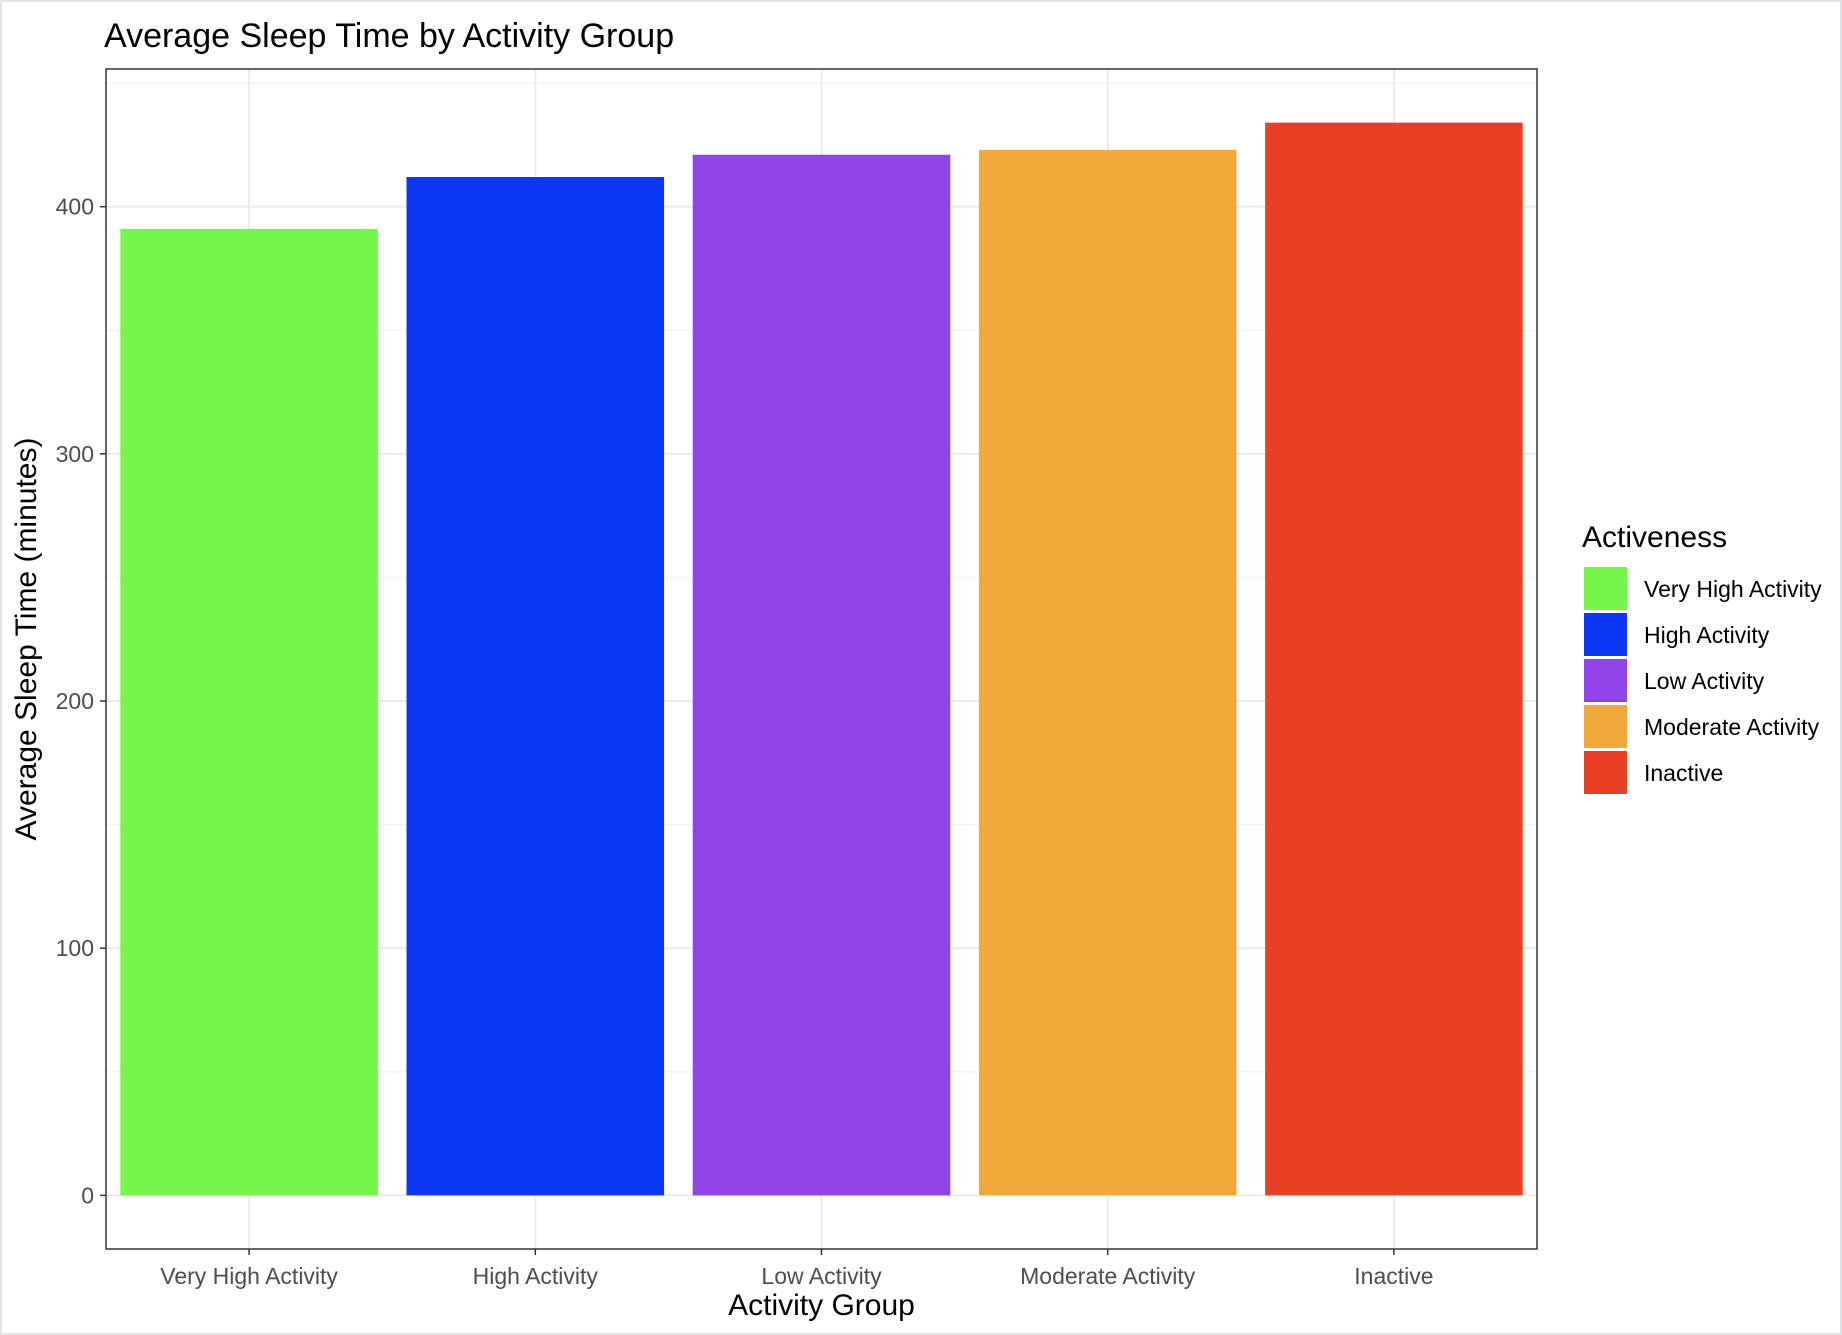  Describe the element at coordinates (75, 701) in the screenshot. I see `y-tick-label: 200` at that location.